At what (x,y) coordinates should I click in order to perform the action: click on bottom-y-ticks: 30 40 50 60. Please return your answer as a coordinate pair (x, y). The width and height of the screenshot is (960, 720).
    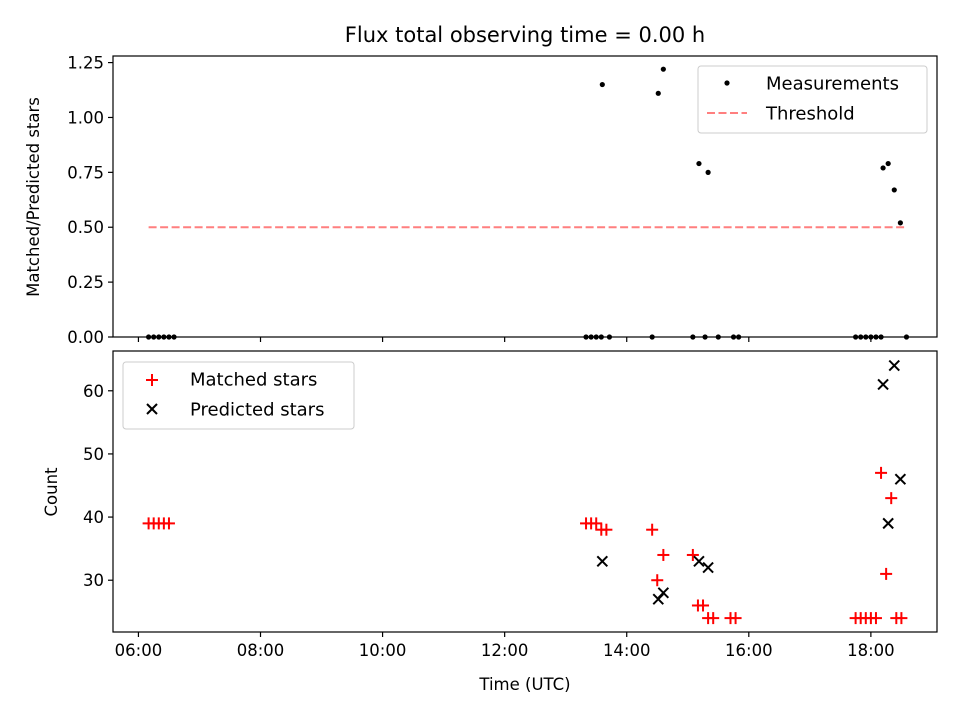
    Looking at the image, I should click on (98, 486).